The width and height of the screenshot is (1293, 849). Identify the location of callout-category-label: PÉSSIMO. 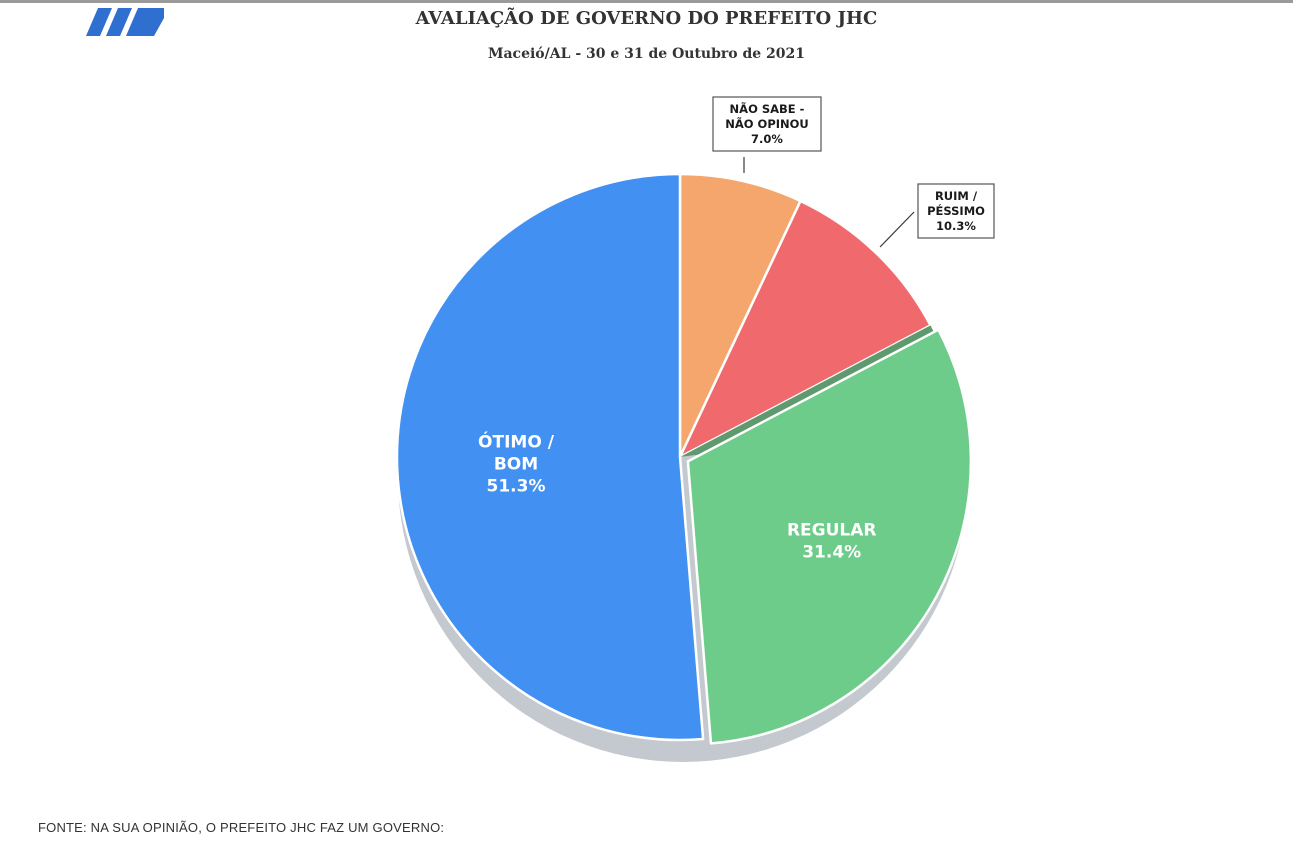
(956, 210).